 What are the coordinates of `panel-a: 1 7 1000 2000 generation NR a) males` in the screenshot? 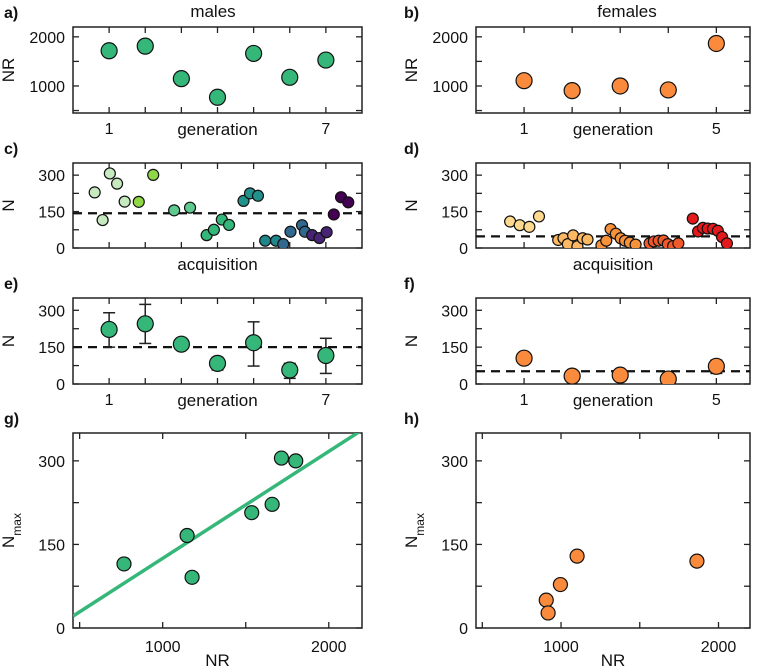 It's located at (181, 70).